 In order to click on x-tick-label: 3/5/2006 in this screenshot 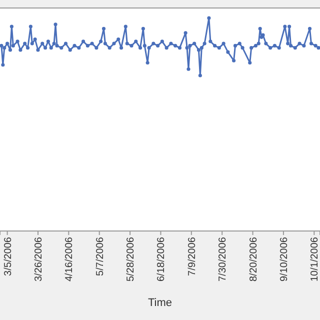, I will do `click(8, 256)`.